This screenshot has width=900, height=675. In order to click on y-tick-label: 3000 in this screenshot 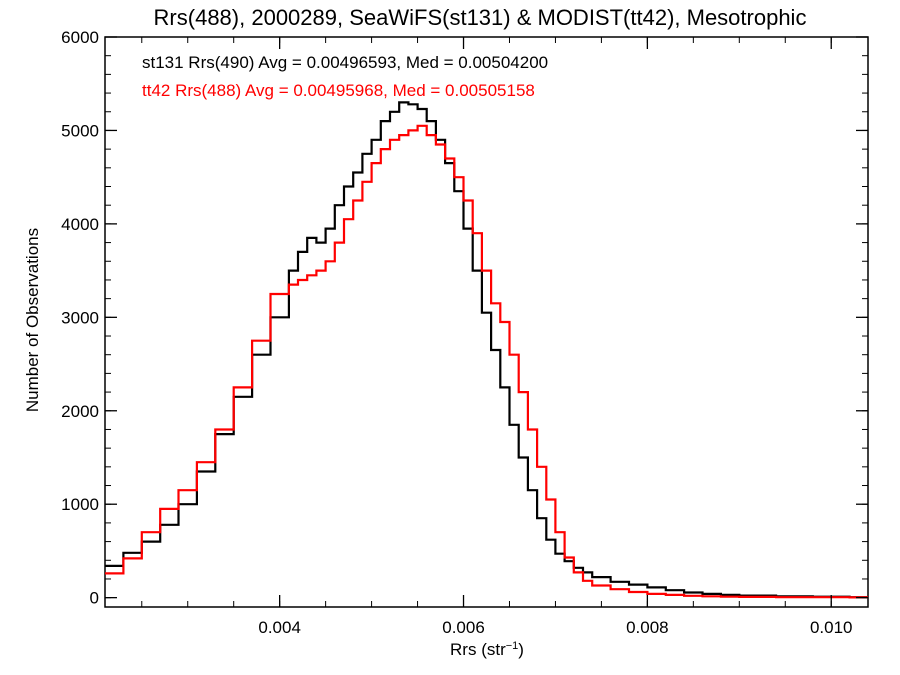, I will do `click(80, 317)`.